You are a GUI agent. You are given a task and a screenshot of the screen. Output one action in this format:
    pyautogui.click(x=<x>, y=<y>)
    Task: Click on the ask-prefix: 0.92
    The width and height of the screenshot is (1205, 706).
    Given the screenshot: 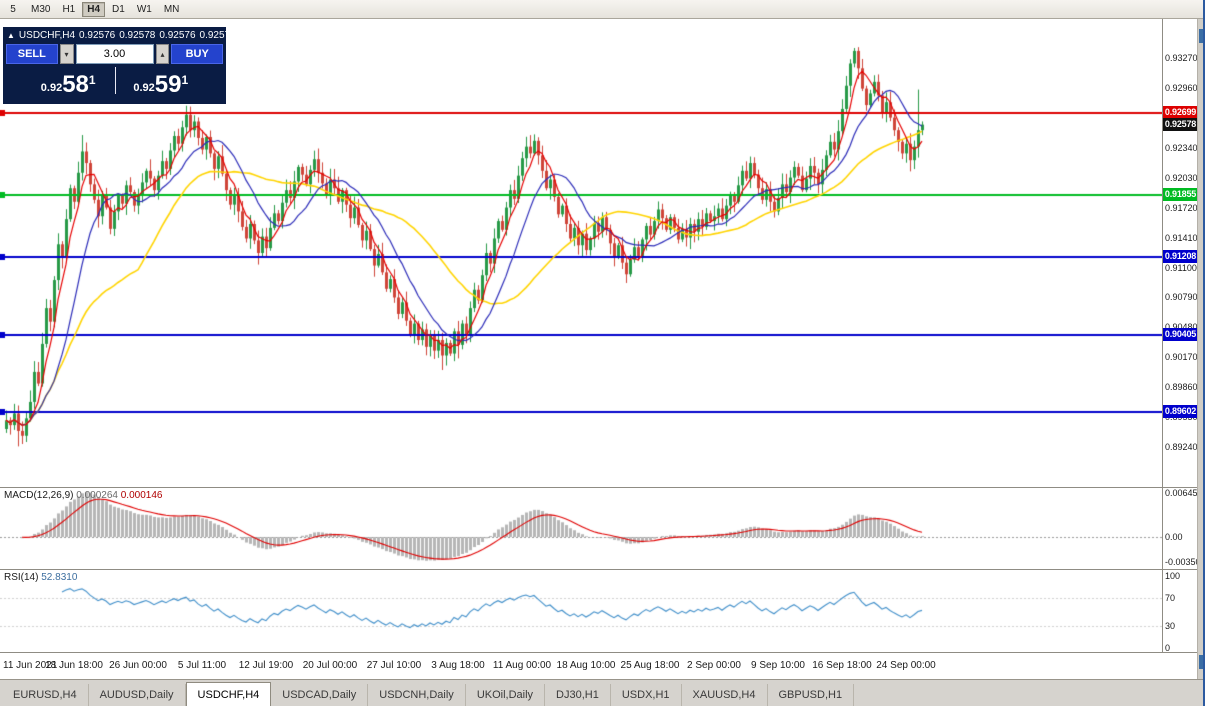 What is the action you would take?
    pyautogui.click(x=144, y=88)
    